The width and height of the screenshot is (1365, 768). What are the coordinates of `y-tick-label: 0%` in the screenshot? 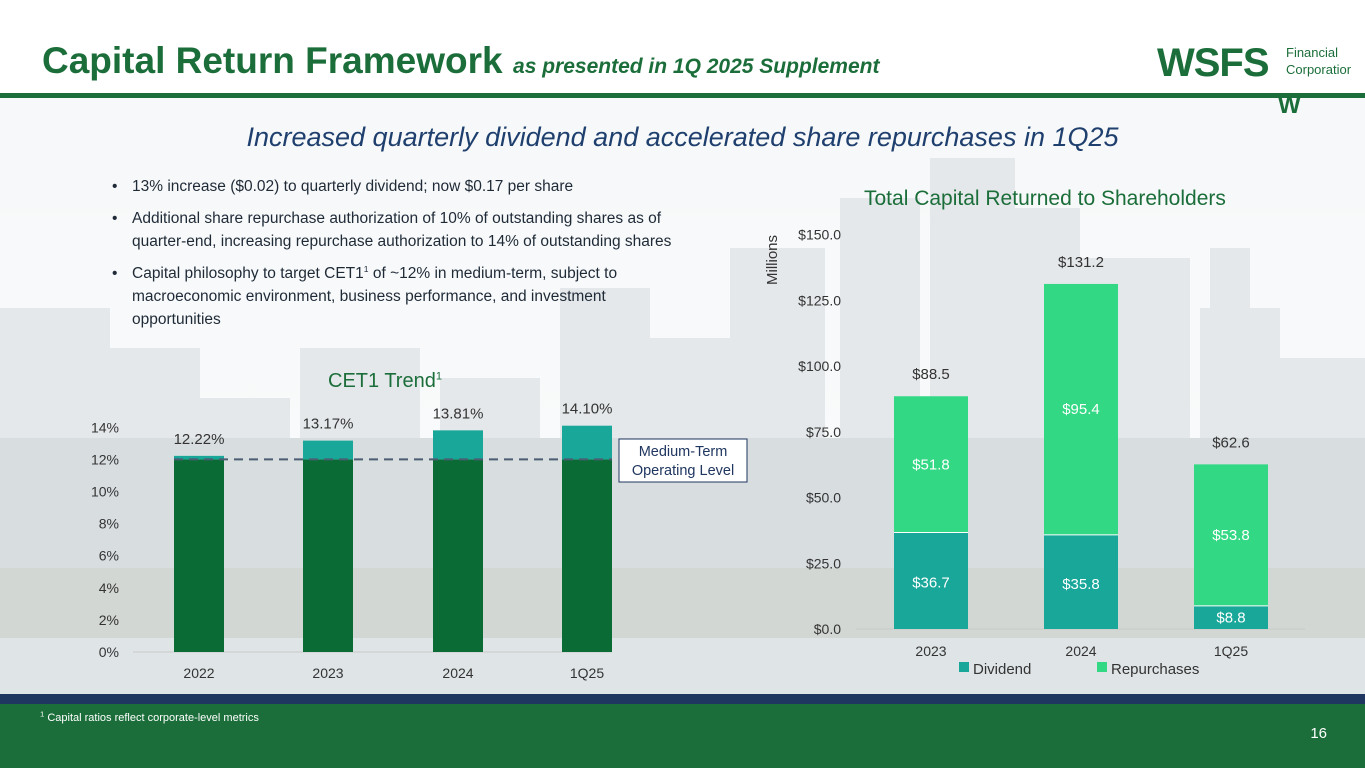 It's located at (109, 652).